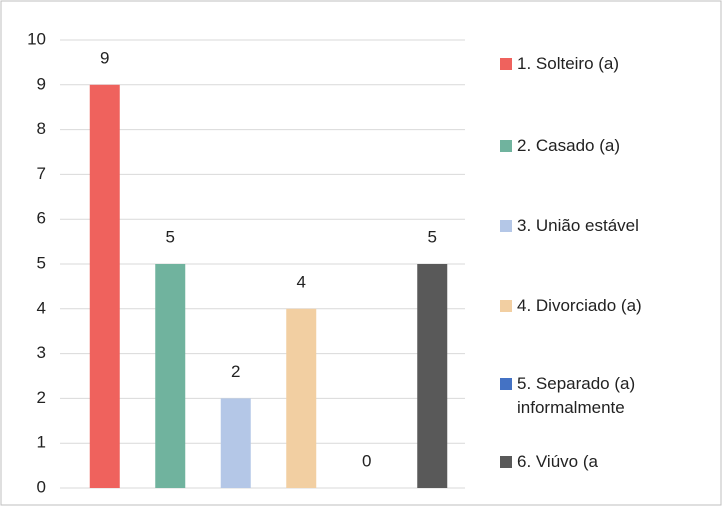 The width and height of the screenshot is (723, 507). Describe the element at coordinates (235, 371) in the screenshot. I see `data-label: 2` at that location.